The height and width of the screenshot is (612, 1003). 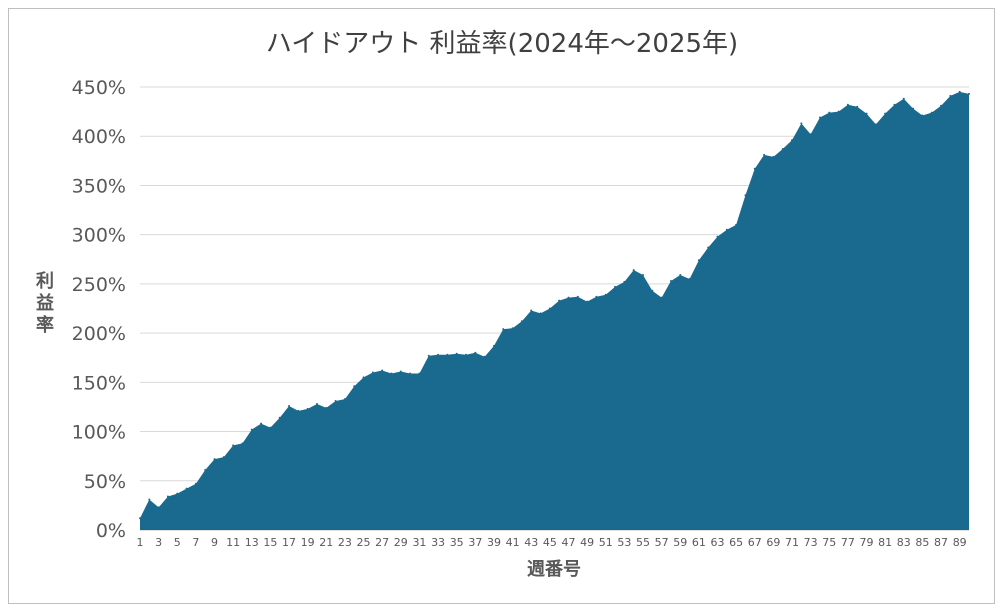 What do you see at coordinates (195, 542) in the screenshot?
I see `x-tick-label: 7` at bounding box center [195, 542].